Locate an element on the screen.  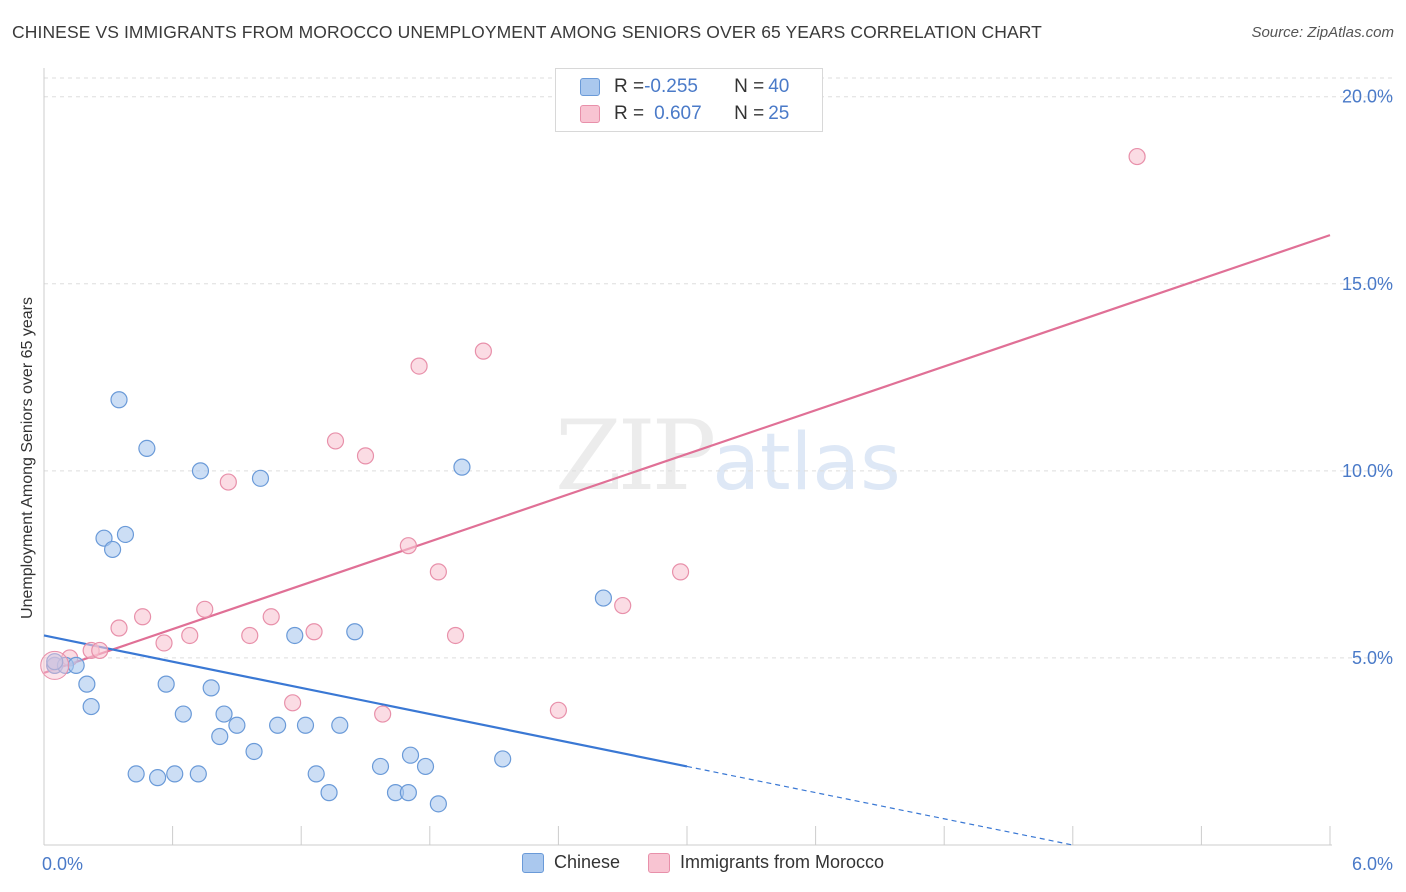
legend-n-value: 40 is located at coordinates (779, 86).